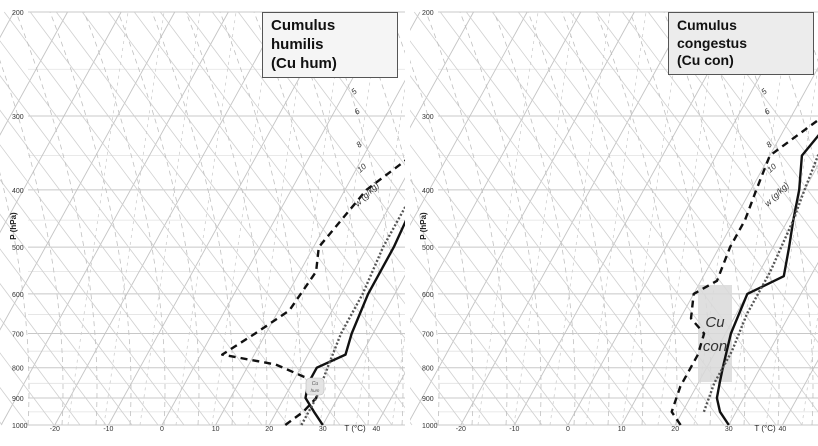 This screenshot has height=446, width=818. I want to click on solid-sounding-line, so click(766, 280).